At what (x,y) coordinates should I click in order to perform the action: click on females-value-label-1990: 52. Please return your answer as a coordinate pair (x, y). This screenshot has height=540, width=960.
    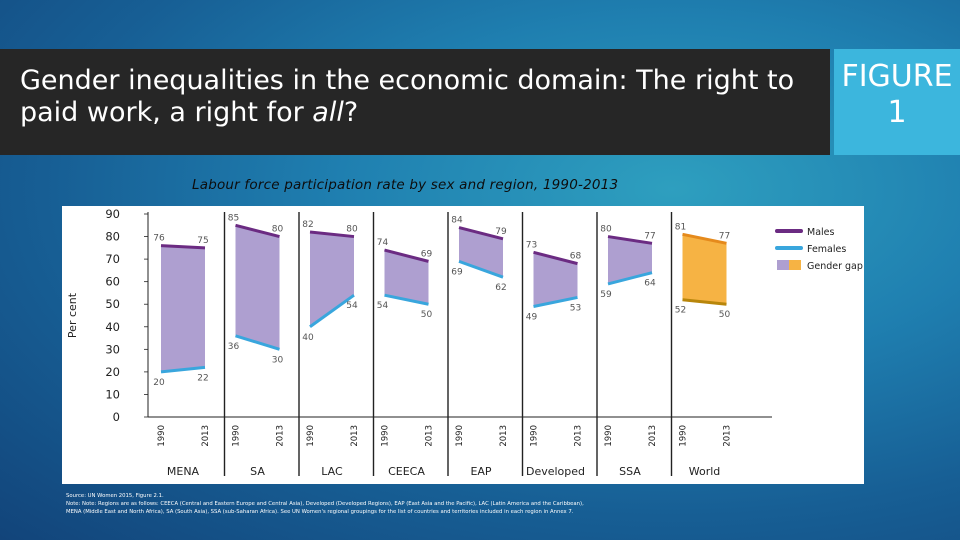
    Looking at the image, I should click on (680, 311).